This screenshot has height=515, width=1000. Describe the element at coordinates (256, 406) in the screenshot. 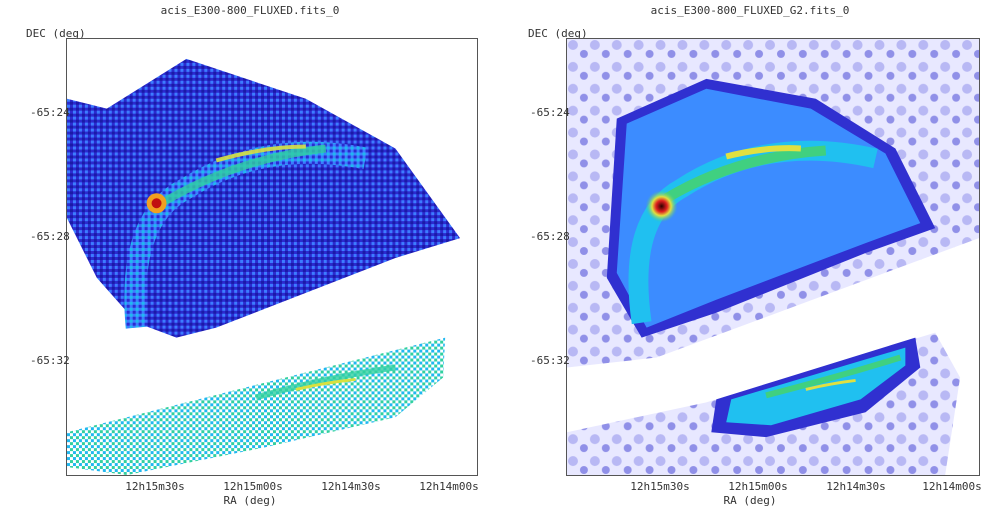

I see `lower-strip` at that location.